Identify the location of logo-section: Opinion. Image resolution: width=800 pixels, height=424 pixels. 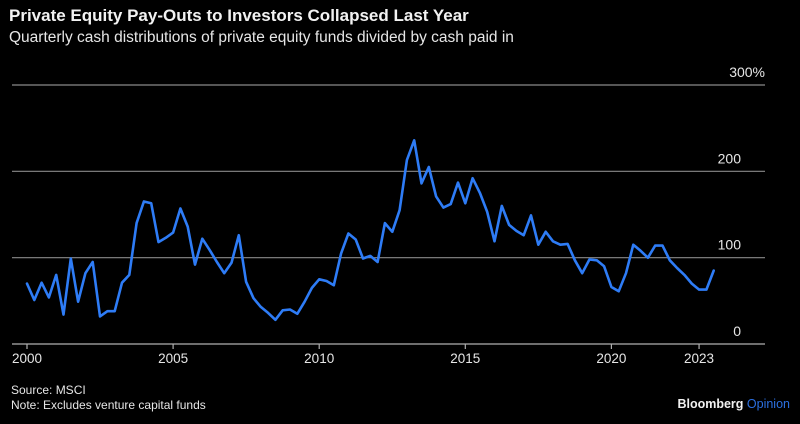
(768, 404).